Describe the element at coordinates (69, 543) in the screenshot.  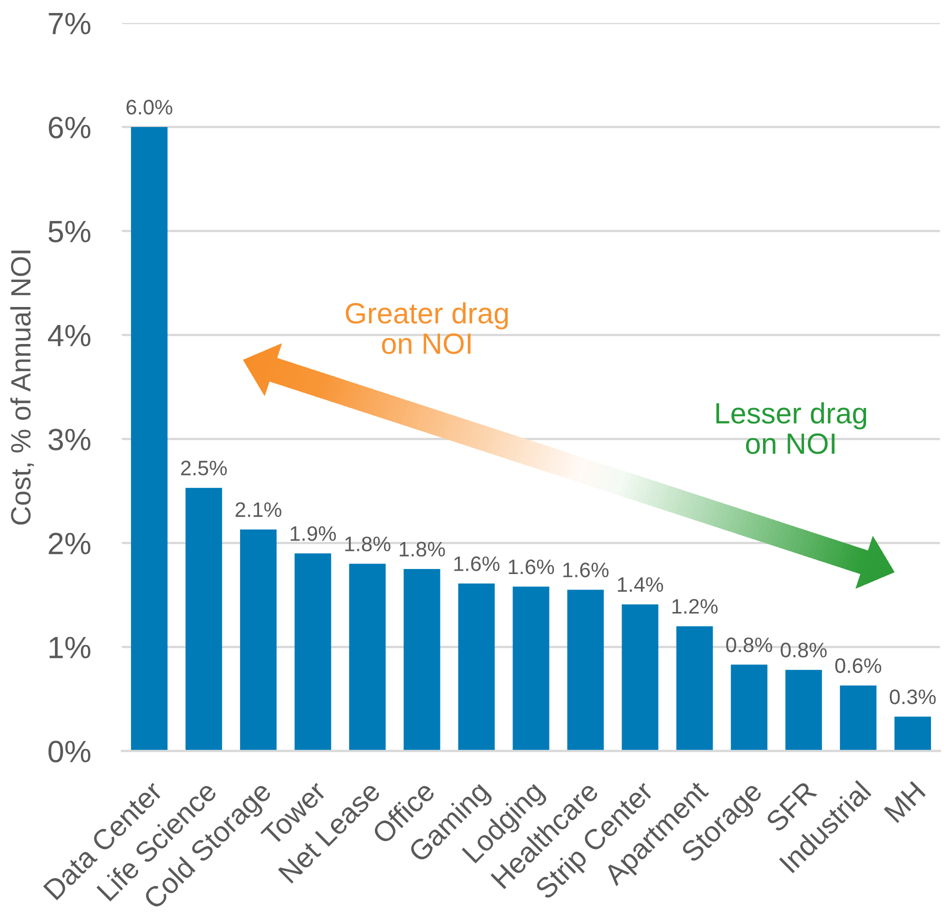
I see `y-tick-label: 2%` at that location.